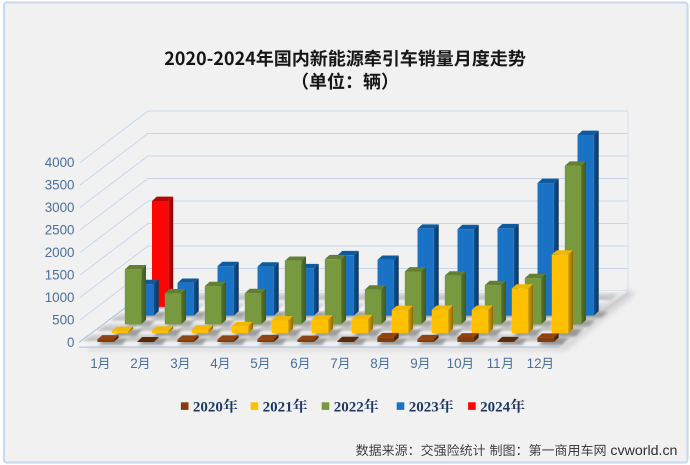 The height and width of the screenshot is (465, 690). I want to click on svg-text: 7, so click(333, 363).